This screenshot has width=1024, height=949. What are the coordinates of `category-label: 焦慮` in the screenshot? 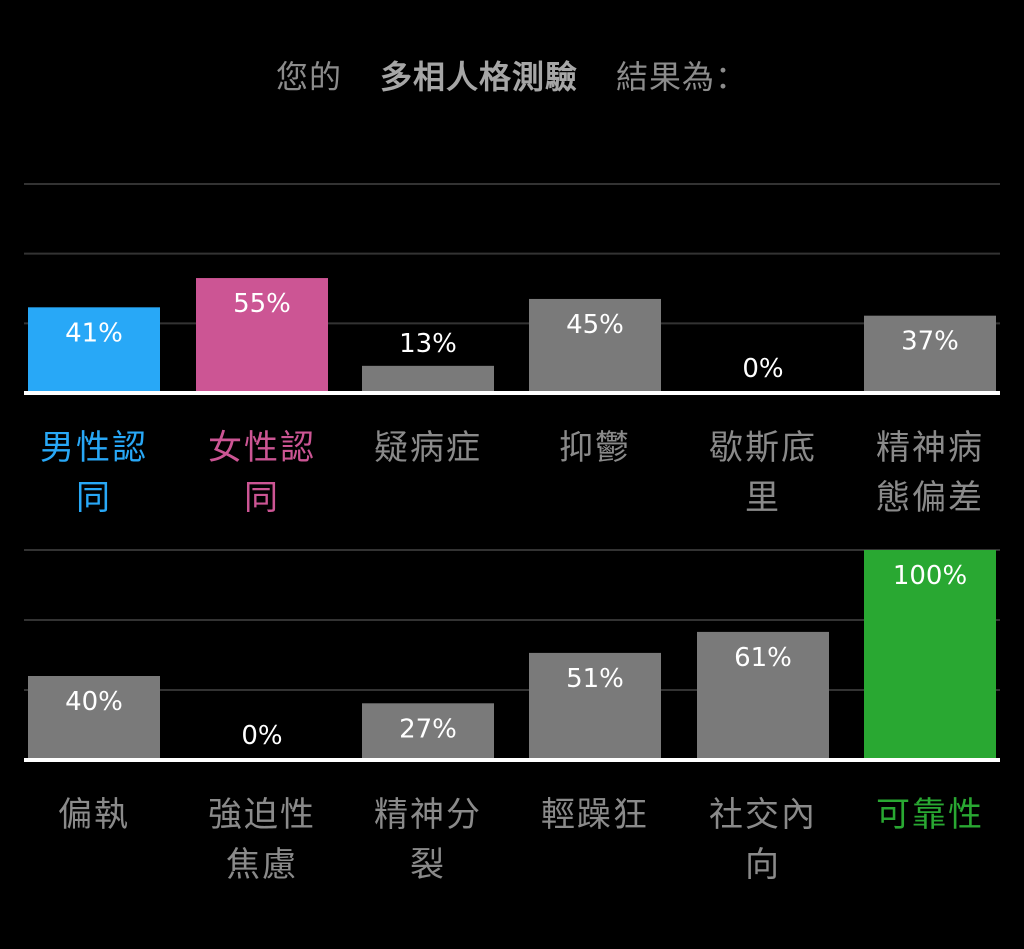 It's located at (262, 865).